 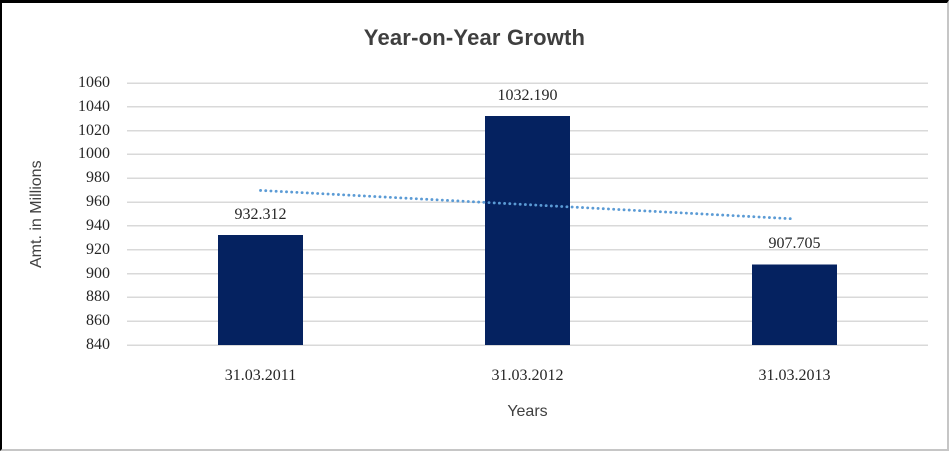 What do you see at coordinates (794, 375) in the screenshot?
I see `x-category-label: 31.03.2013` at bounding box center [794, 375].